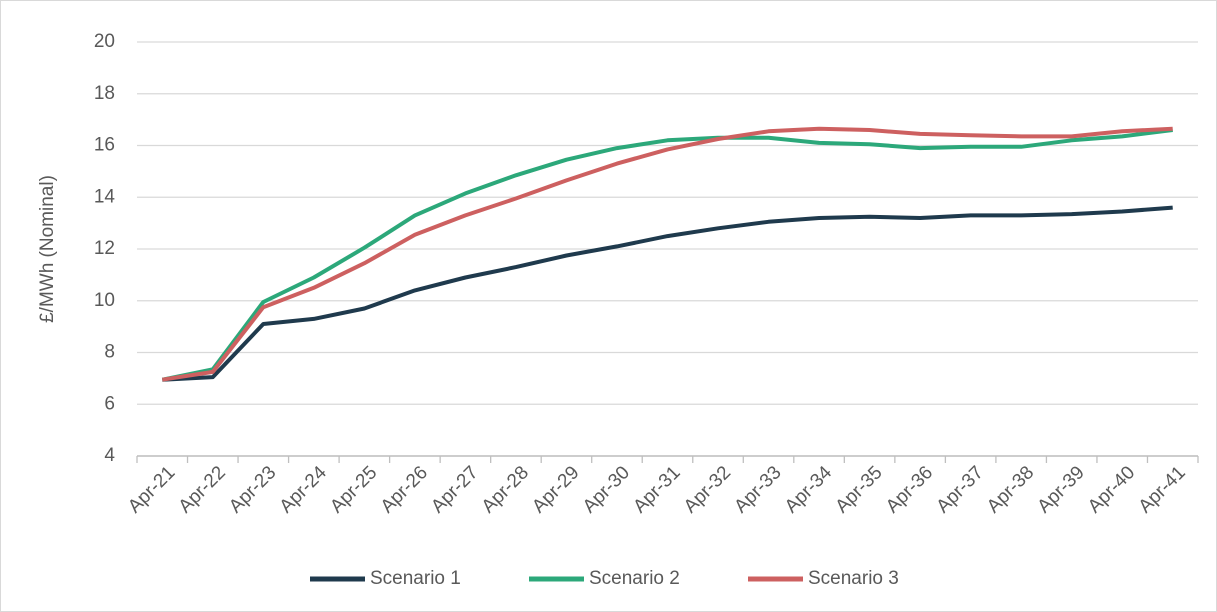 The width and height of the screenshot is (1217, 612). I want to click on y-tick-label: 14, so click(105, 196).